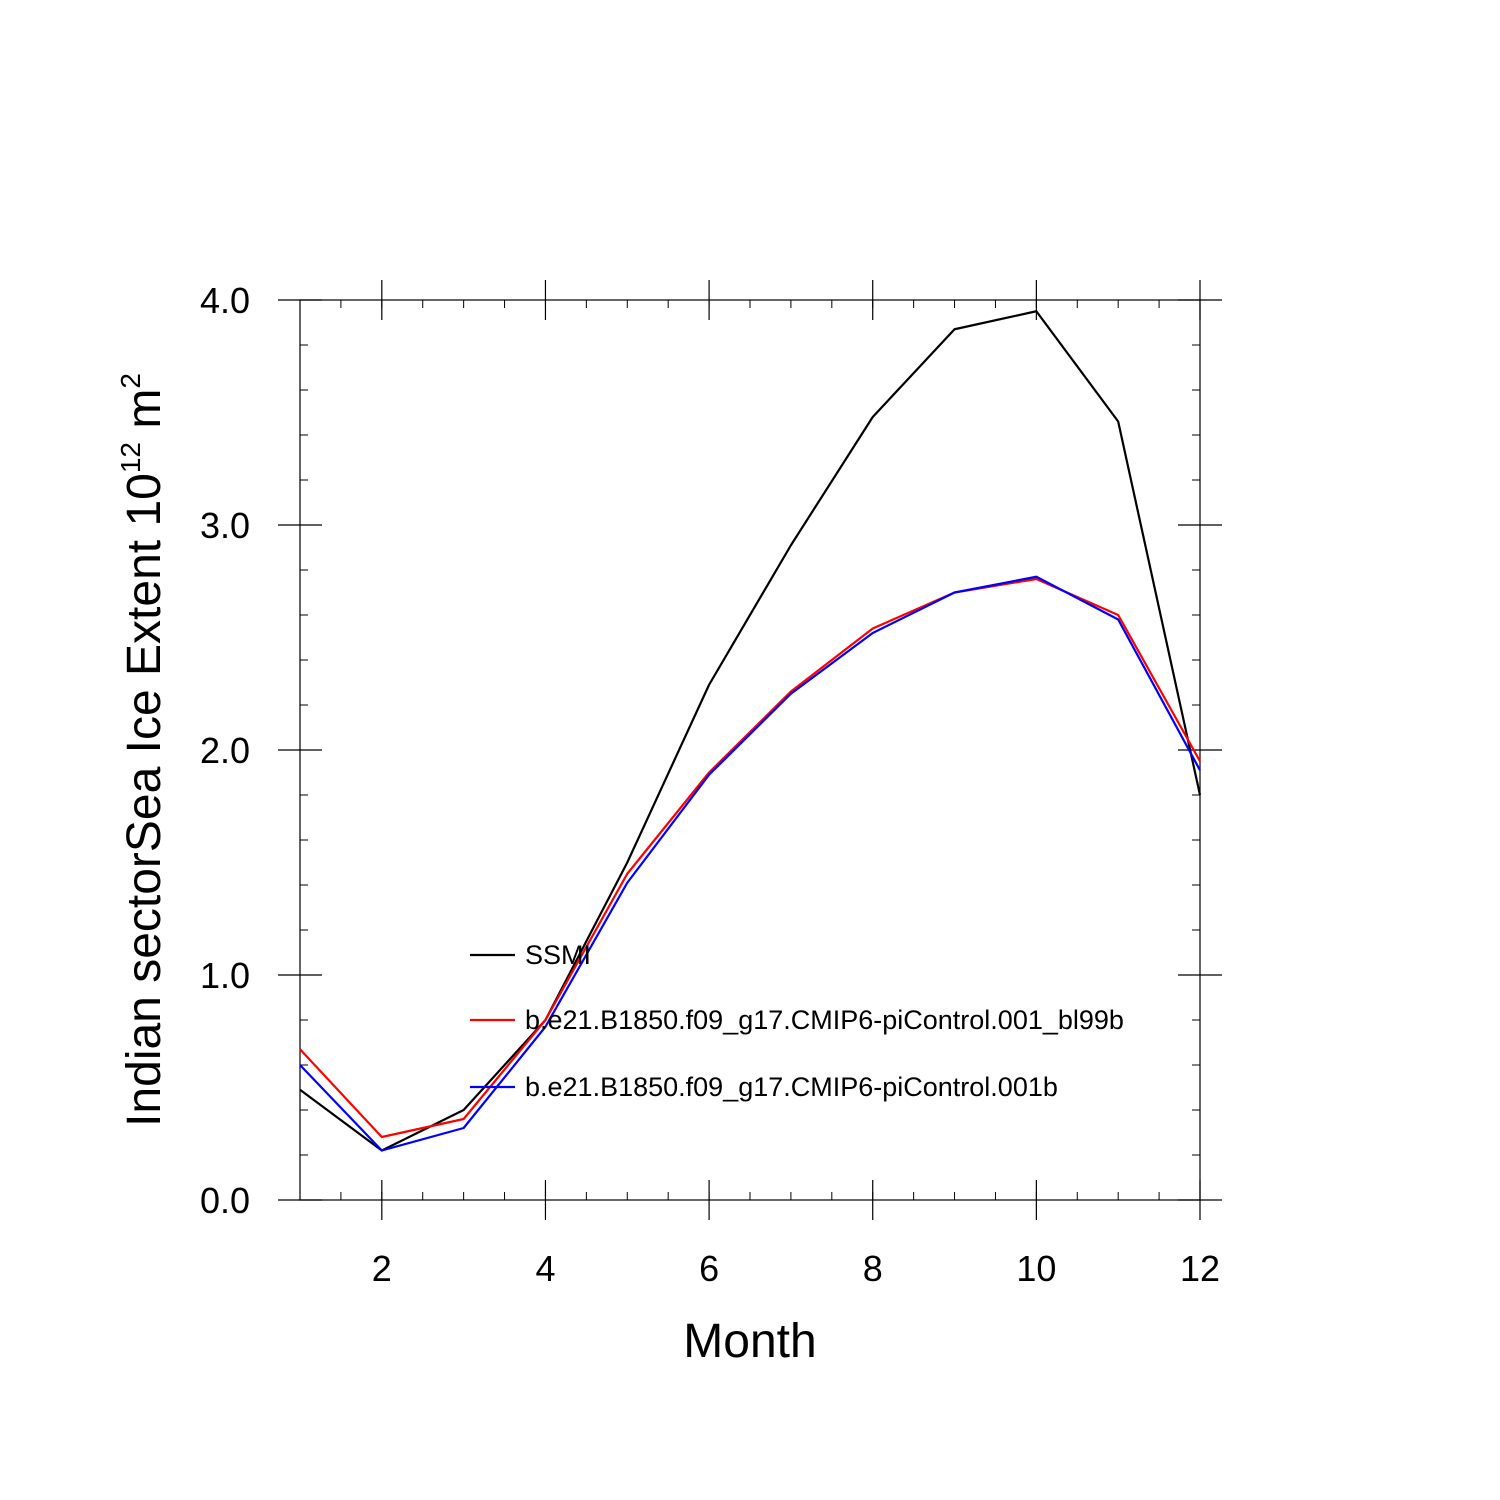  I want to click on y-axis-label-unit-exponent: 2, so click(130, 381).